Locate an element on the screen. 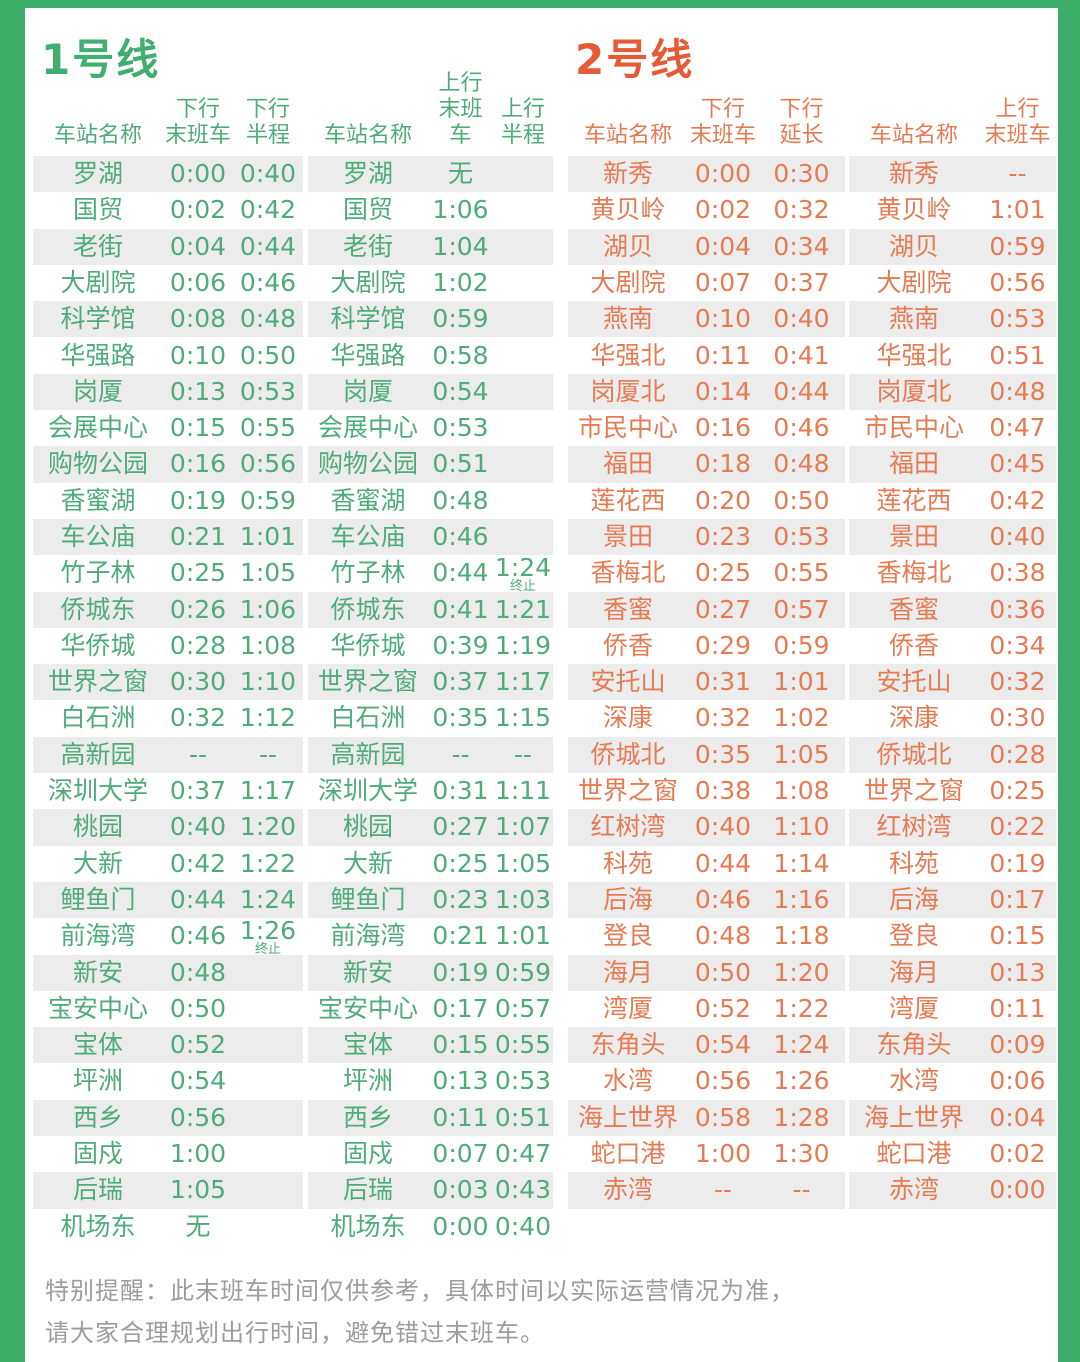 Image resolution: width=1080 pixels, height=1362 pixels. table-row: 罗湖 无 is located at coordinates (430, 174).